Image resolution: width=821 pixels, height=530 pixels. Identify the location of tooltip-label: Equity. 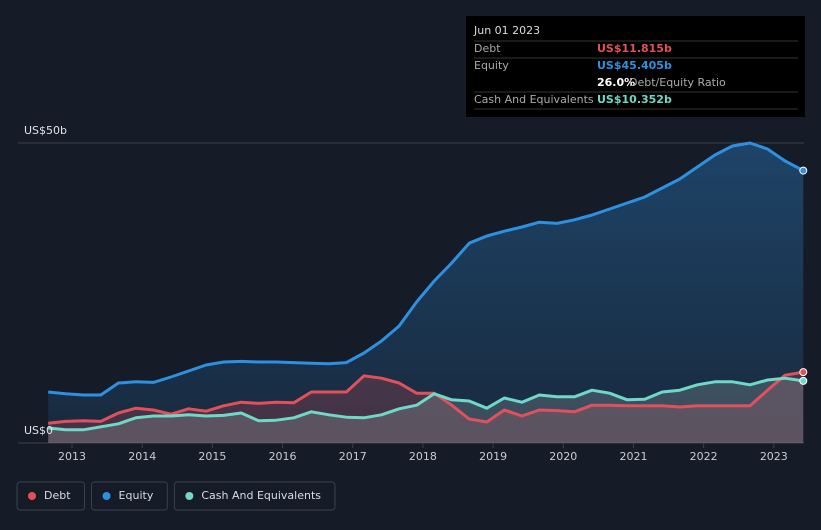
(491, 65).